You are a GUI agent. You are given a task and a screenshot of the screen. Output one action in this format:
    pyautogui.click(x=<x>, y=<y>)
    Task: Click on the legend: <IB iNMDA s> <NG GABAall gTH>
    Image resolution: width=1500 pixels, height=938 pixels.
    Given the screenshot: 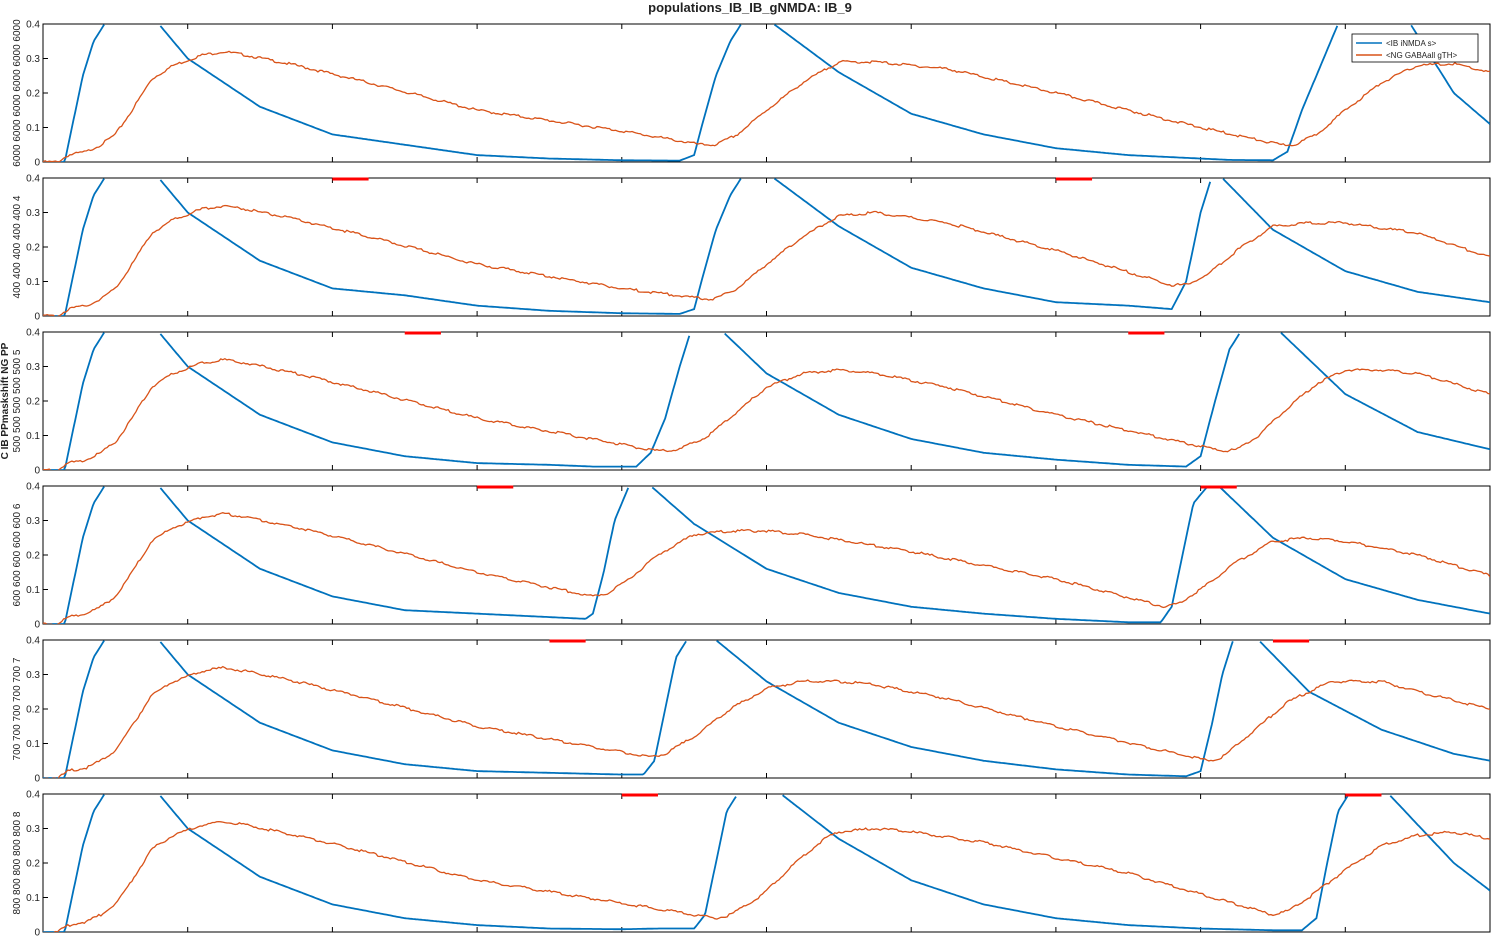 What is the action you would take?
    pyautogui.click(x=1415, y=48)
    